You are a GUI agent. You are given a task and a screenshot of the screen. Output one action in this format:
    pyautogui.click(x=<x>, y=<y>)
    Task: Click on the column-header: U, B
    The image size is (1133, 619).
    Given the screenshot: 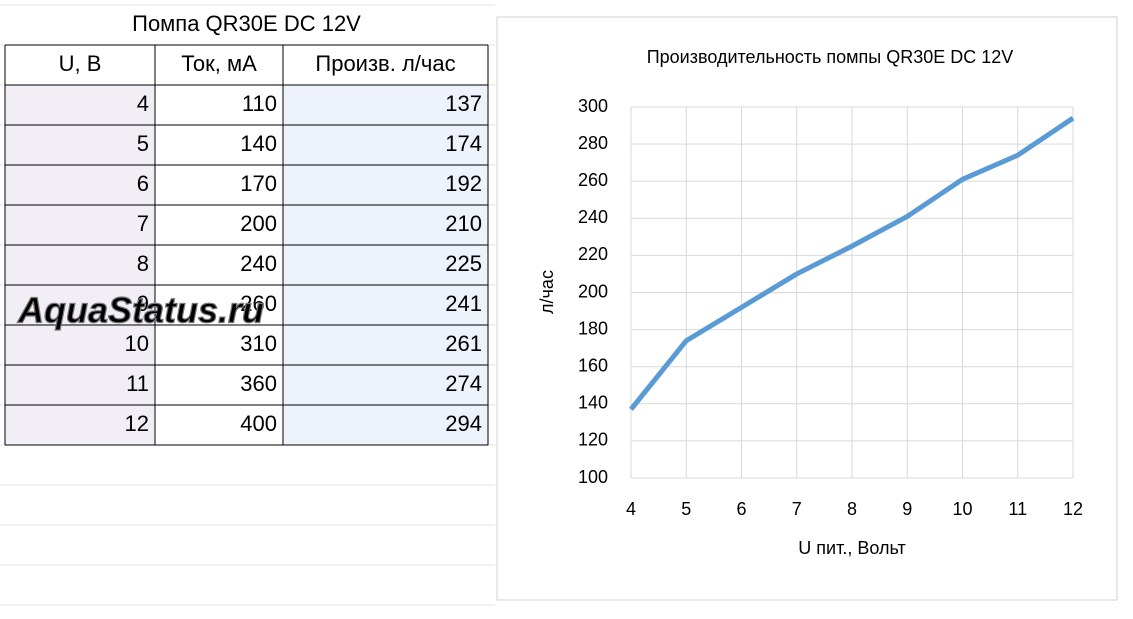 What is the action you would take?
    pyautogui.click(x=80, y=63)
    